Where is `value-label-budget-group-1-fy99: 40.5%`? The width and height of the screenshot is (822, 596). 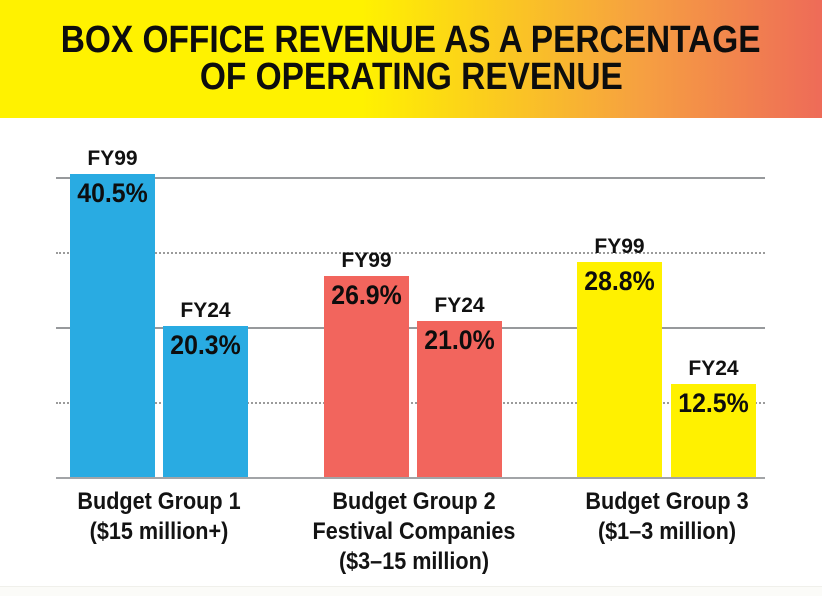
value-label-budget-group-1-fy99: 40.5% is located at coordinates (112, 193).